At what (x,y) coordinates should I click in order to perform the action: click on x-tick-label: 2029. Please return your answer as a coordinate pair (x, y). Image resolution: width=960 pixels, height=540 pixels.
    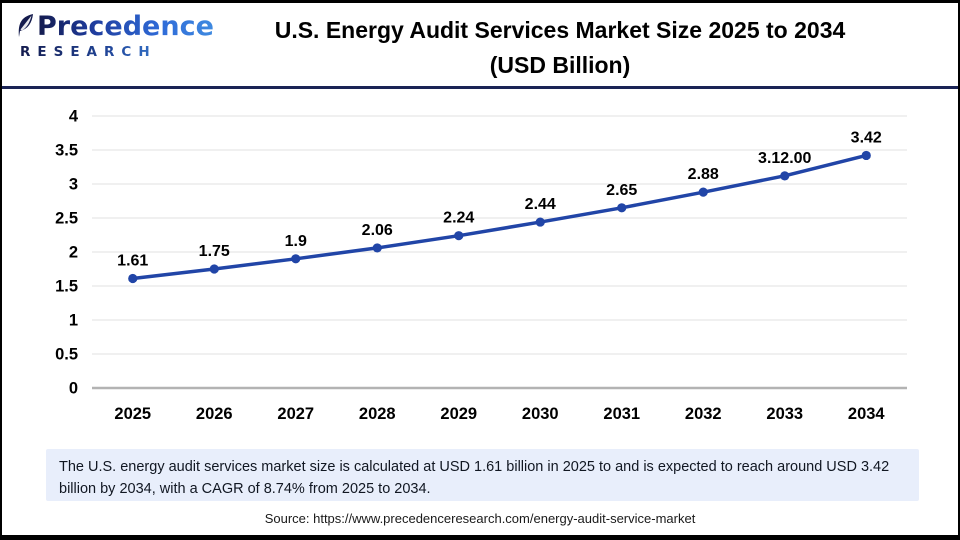
    Looking at the image, I should click on (458, 414).